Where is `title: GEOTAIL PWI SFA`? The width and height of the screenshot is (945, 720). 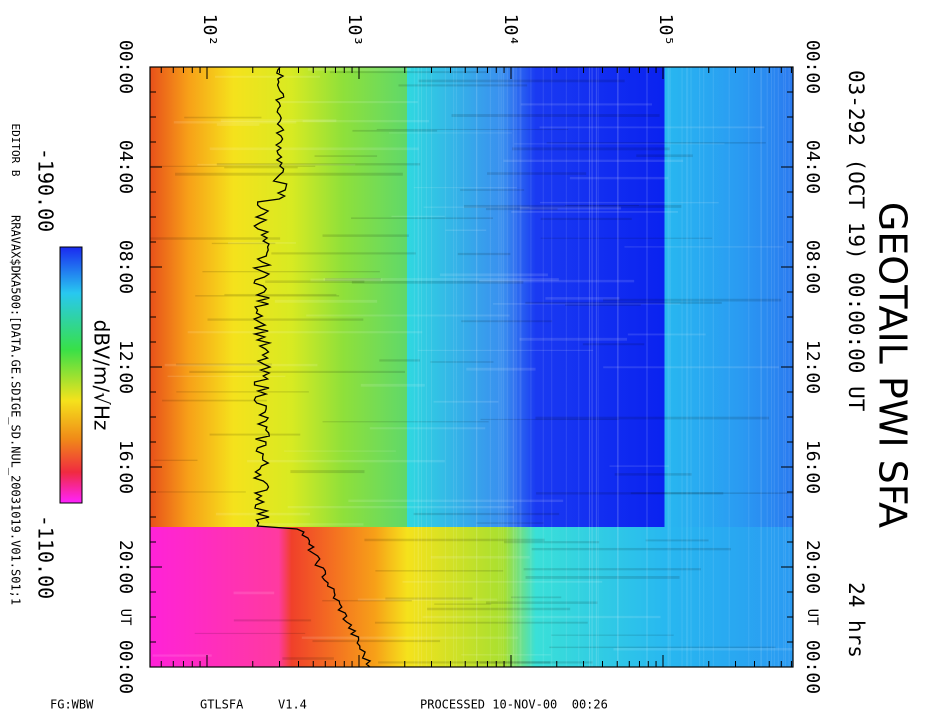
title: GEOTAIL PWI SFA is located at coordinates (893, 365).